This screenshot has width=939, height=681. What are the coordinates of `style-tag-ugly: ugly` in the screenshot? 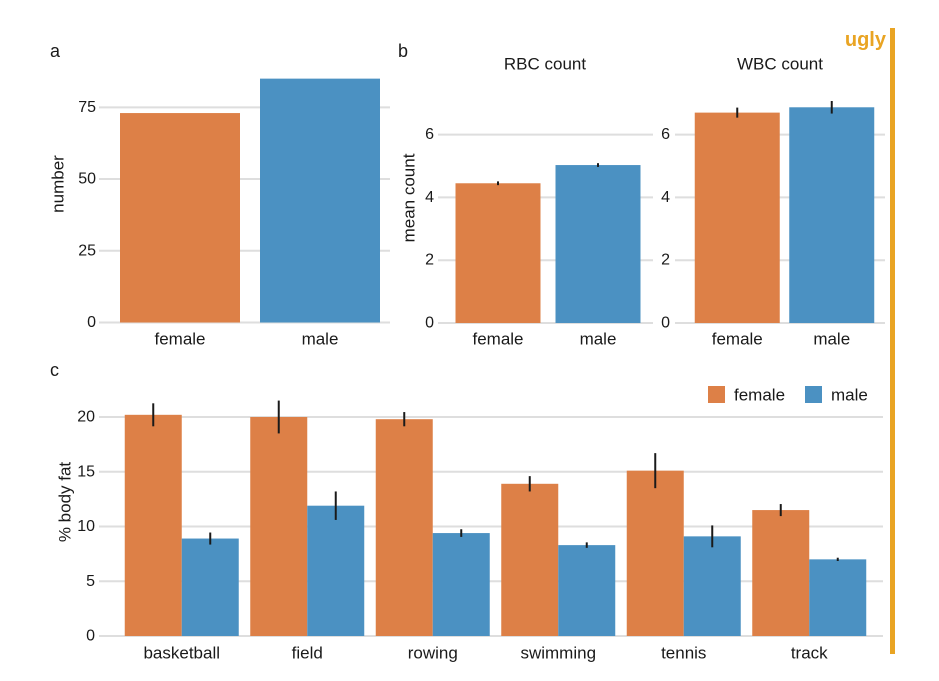 It's located at (865, 40).